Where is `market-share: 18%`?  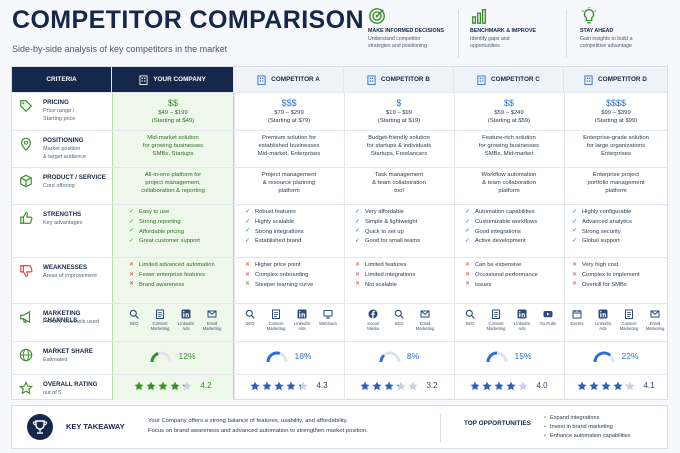 market-share: 18% is located at coordinates (289, 357).